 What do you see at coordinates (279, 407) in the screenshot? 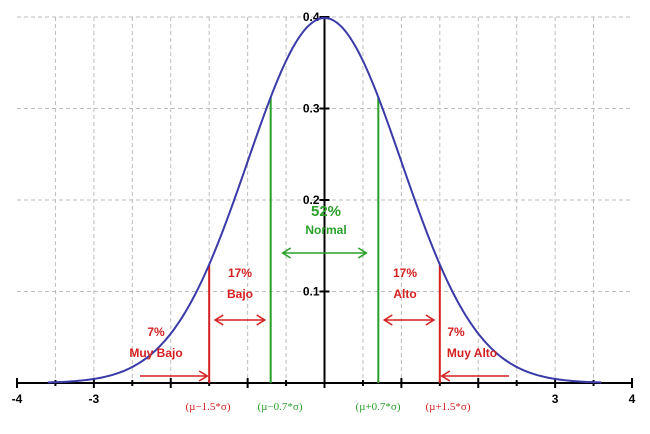
I see `cutoff-label-minus-0-7: (µ−0.7*σ)` at bounding box center [279, 407].